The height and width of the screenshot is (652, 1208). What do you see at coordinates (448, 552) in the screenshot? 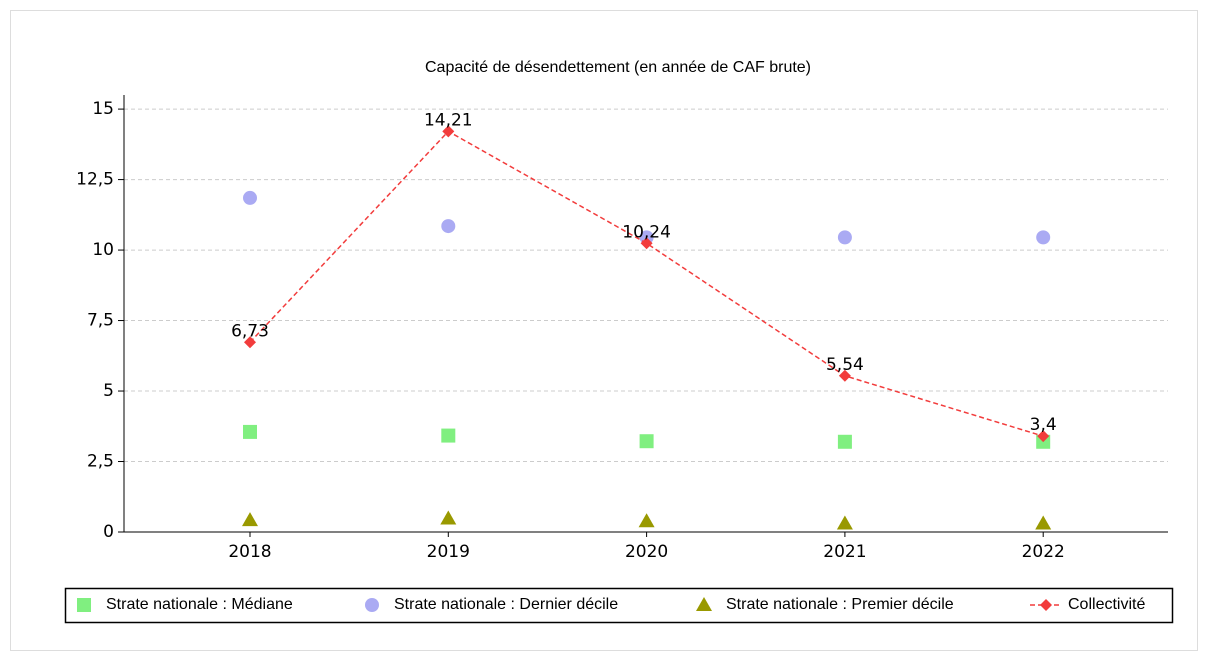
I see `x-tick-label: 2019` at bounding box center [448, 552].